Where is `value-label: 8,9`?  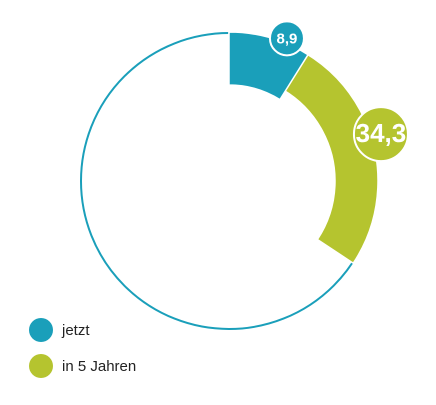
value-label: 8,9 is located at coordinates (287, 38).